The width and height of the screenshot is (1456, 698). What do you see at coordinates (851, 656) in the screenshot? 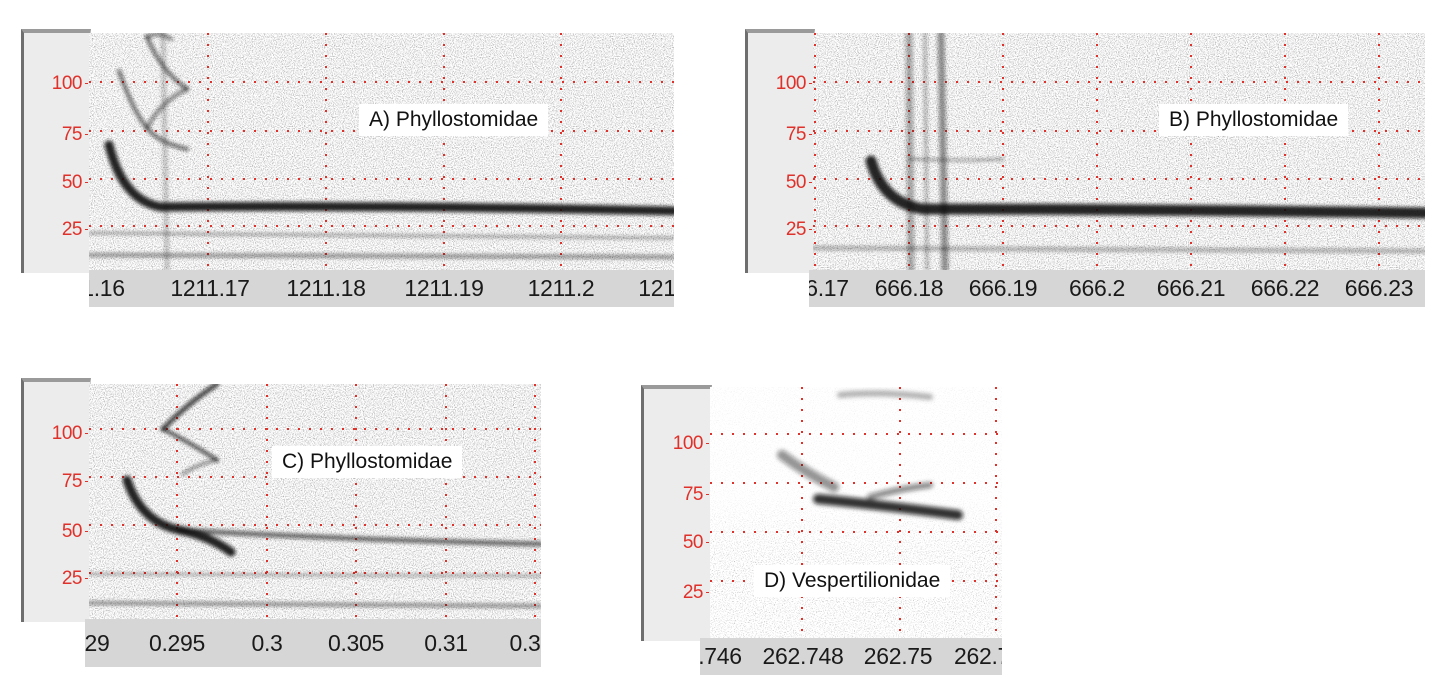
I see `x-axis-d: .746 262.748 262.75 262.7` at bounding box center [851, 656].